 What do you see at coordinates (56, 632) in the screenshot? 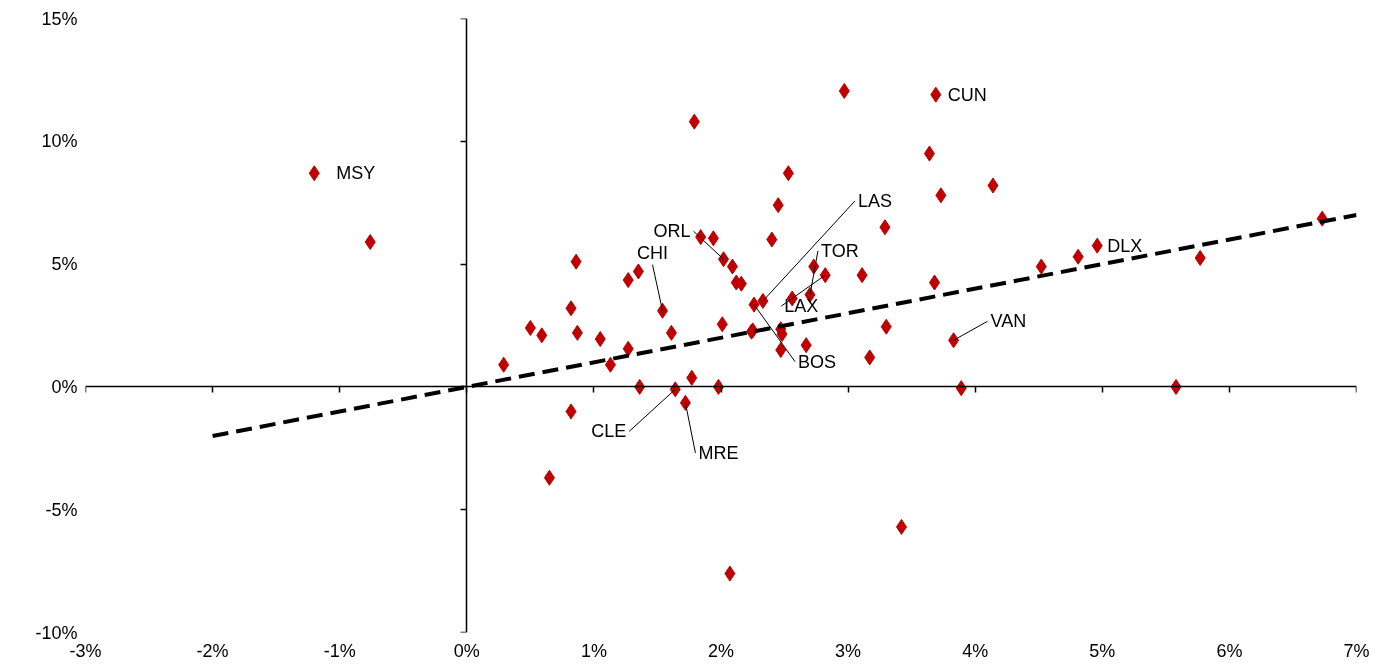
I see `y-tick-label: -10%` at bounding box center [56, 632].